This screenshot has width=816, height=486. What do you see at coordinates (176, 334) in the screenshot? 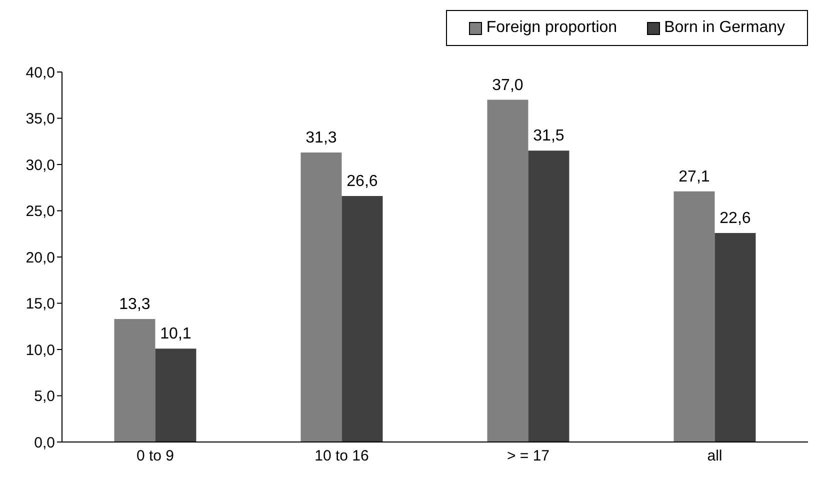
I see `data-label: 10,1` at bounding box center [176, 334].